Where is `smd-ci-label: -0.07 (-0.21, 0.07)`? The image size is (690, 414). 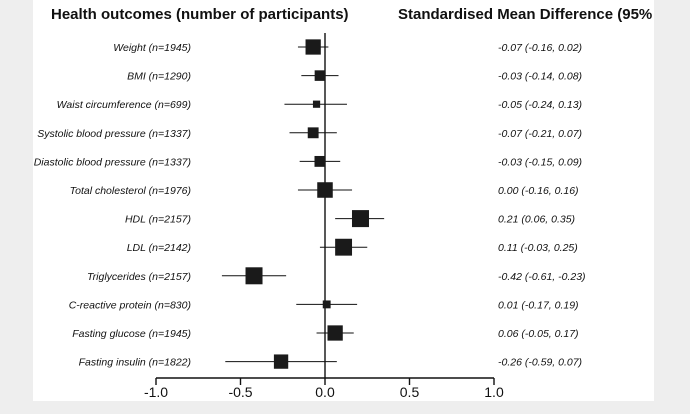
smd-ci-label: -0.07 (-0.21, 0.07) is located at coordinates (540, 134).